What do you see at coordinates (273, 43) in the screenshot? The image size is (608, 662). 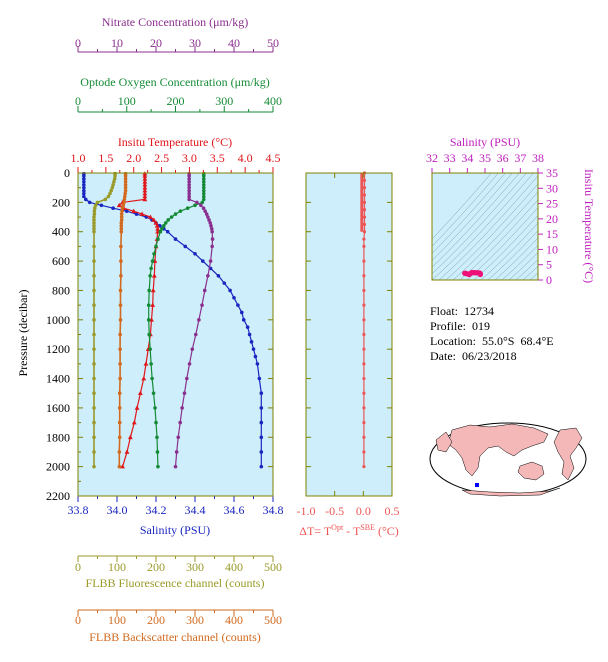 I see `nitrate-tick-label: 50` at bounding box center [273, 43].